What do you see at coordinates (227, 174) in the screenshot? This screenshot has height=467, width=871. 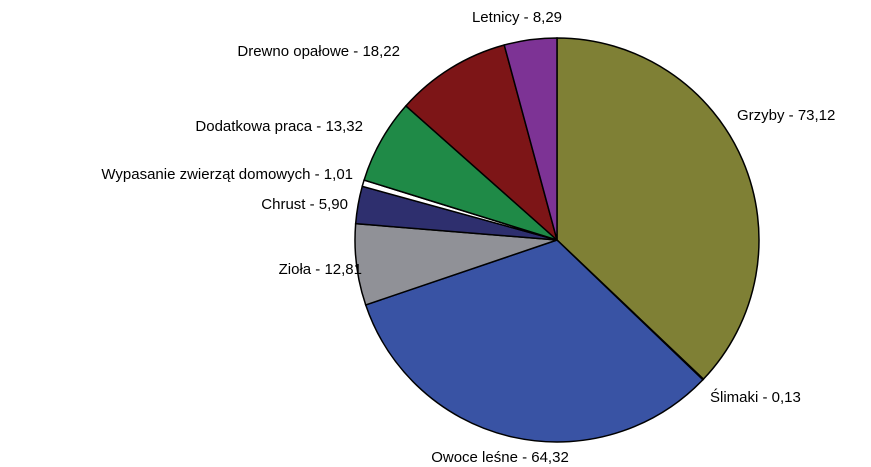 I see `slice-label: Wypasanie zwierząt domowych - 1,01` at bounding box center [227, 174].